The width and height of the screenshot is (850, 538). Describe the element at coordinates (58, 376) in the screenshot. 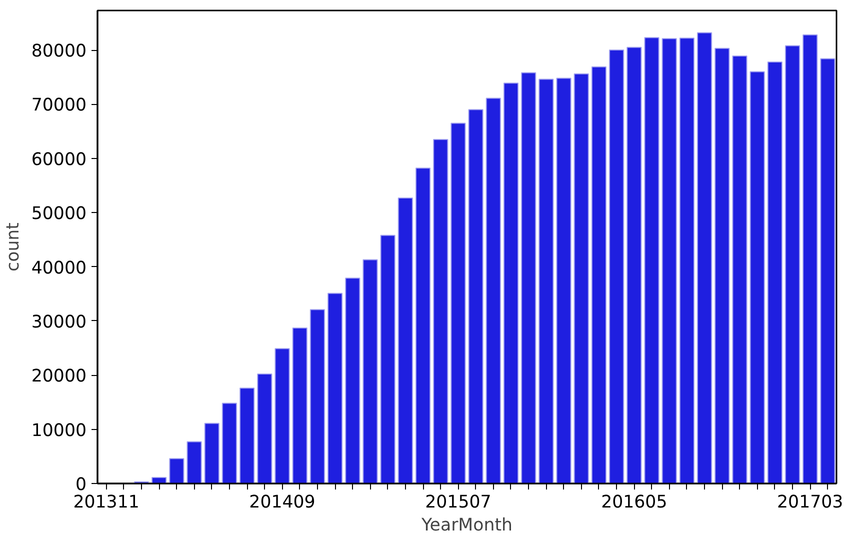

I see `y-tick-label: 20000` at that location.